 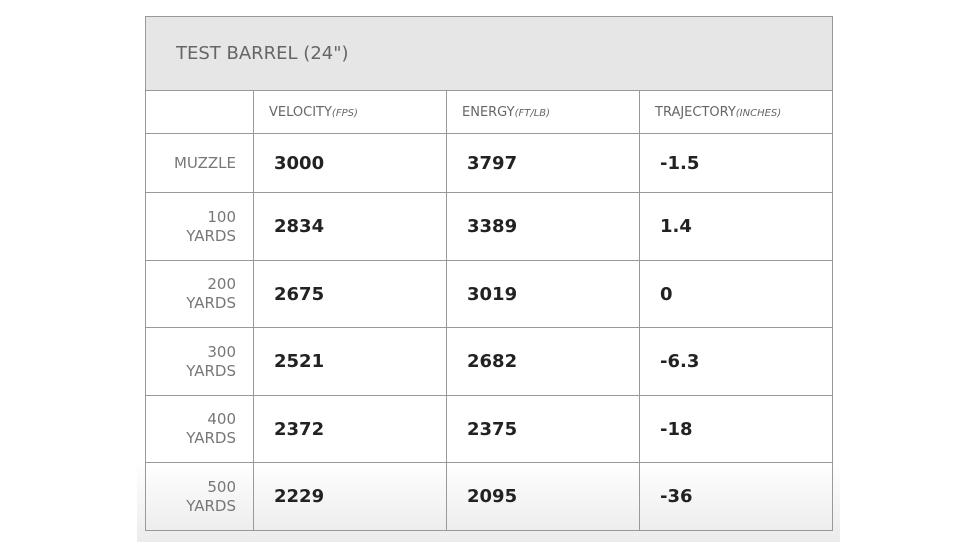 I want to click on value-cell: 2375, so click(x=543, y=429).